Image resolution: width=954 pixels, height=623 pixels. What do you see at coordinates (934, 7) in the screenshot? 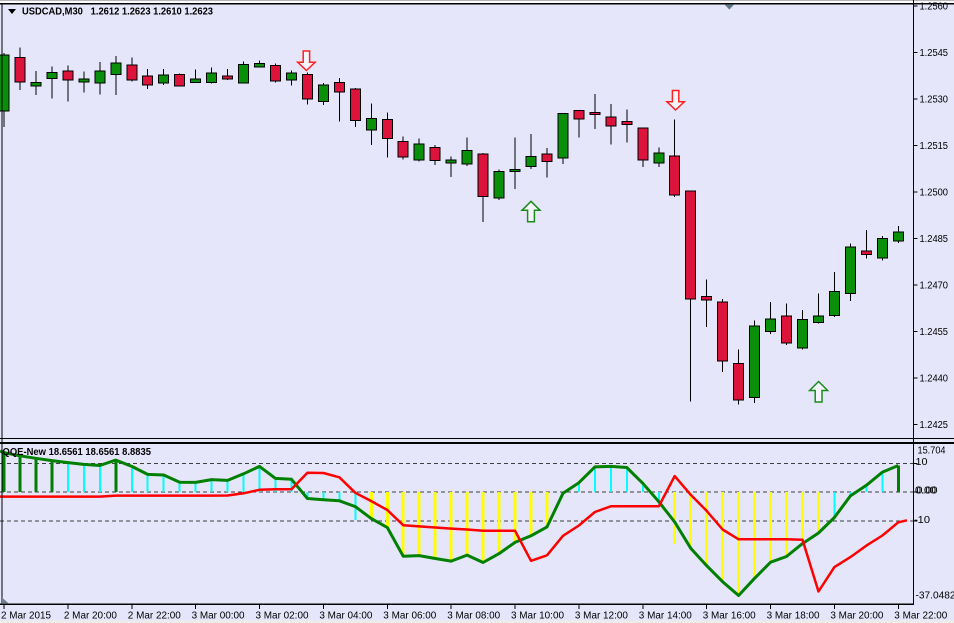
I see `svg-text: 1.2560` at bounding box center [934, 7].